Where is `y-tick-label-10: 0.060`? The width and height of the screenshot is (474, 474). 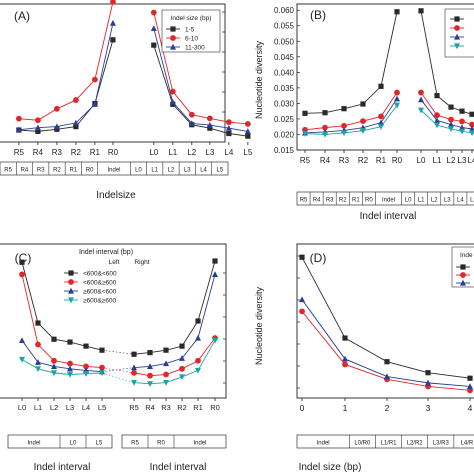 y-tick-label-10: 0.060 is located at coordinates (284, 10).